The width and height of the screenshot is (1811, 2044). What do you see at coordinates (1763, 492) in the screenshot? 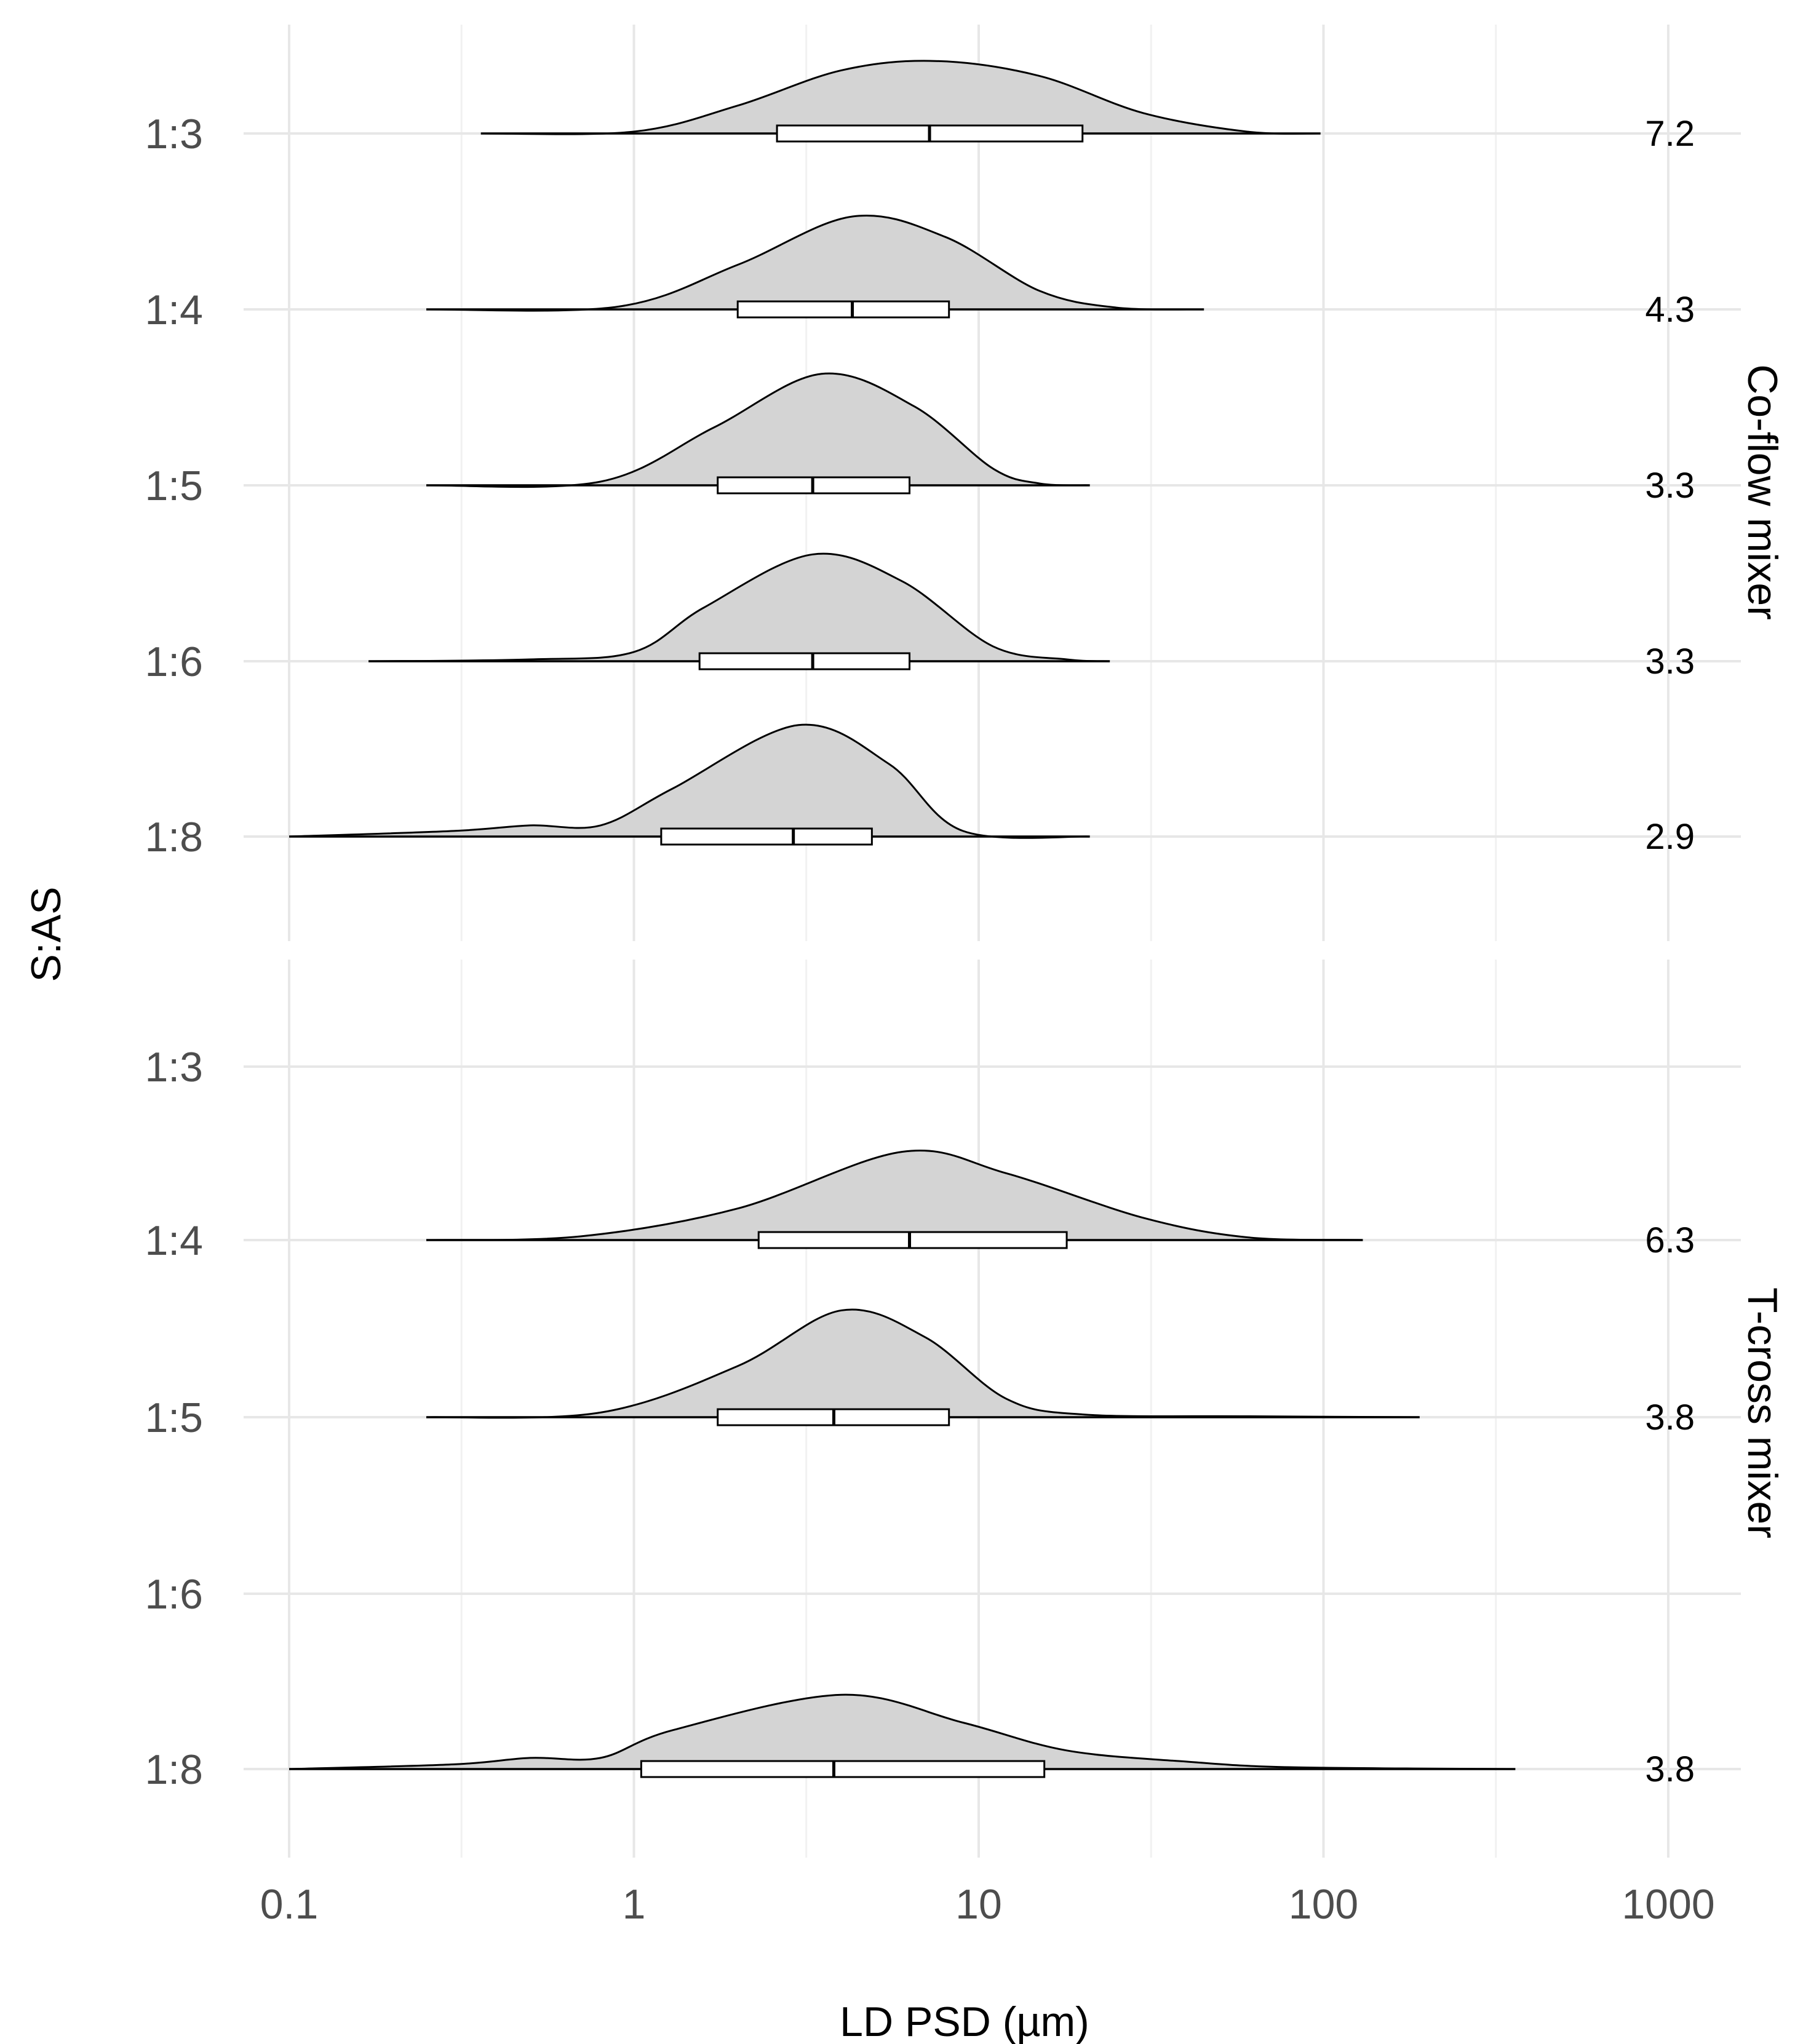
I see `facet-label: Co-flow mixer` at bounding box center [1763, 492].